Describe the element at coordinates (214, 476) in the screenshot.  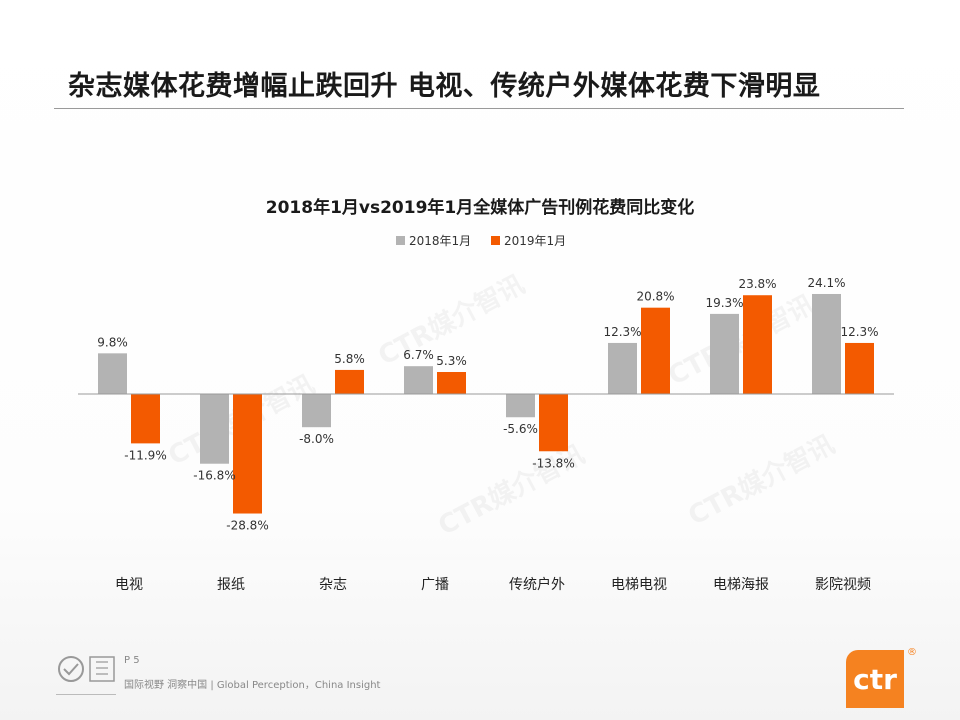
I see `data-label-2018-1: -16.8%` at that location.